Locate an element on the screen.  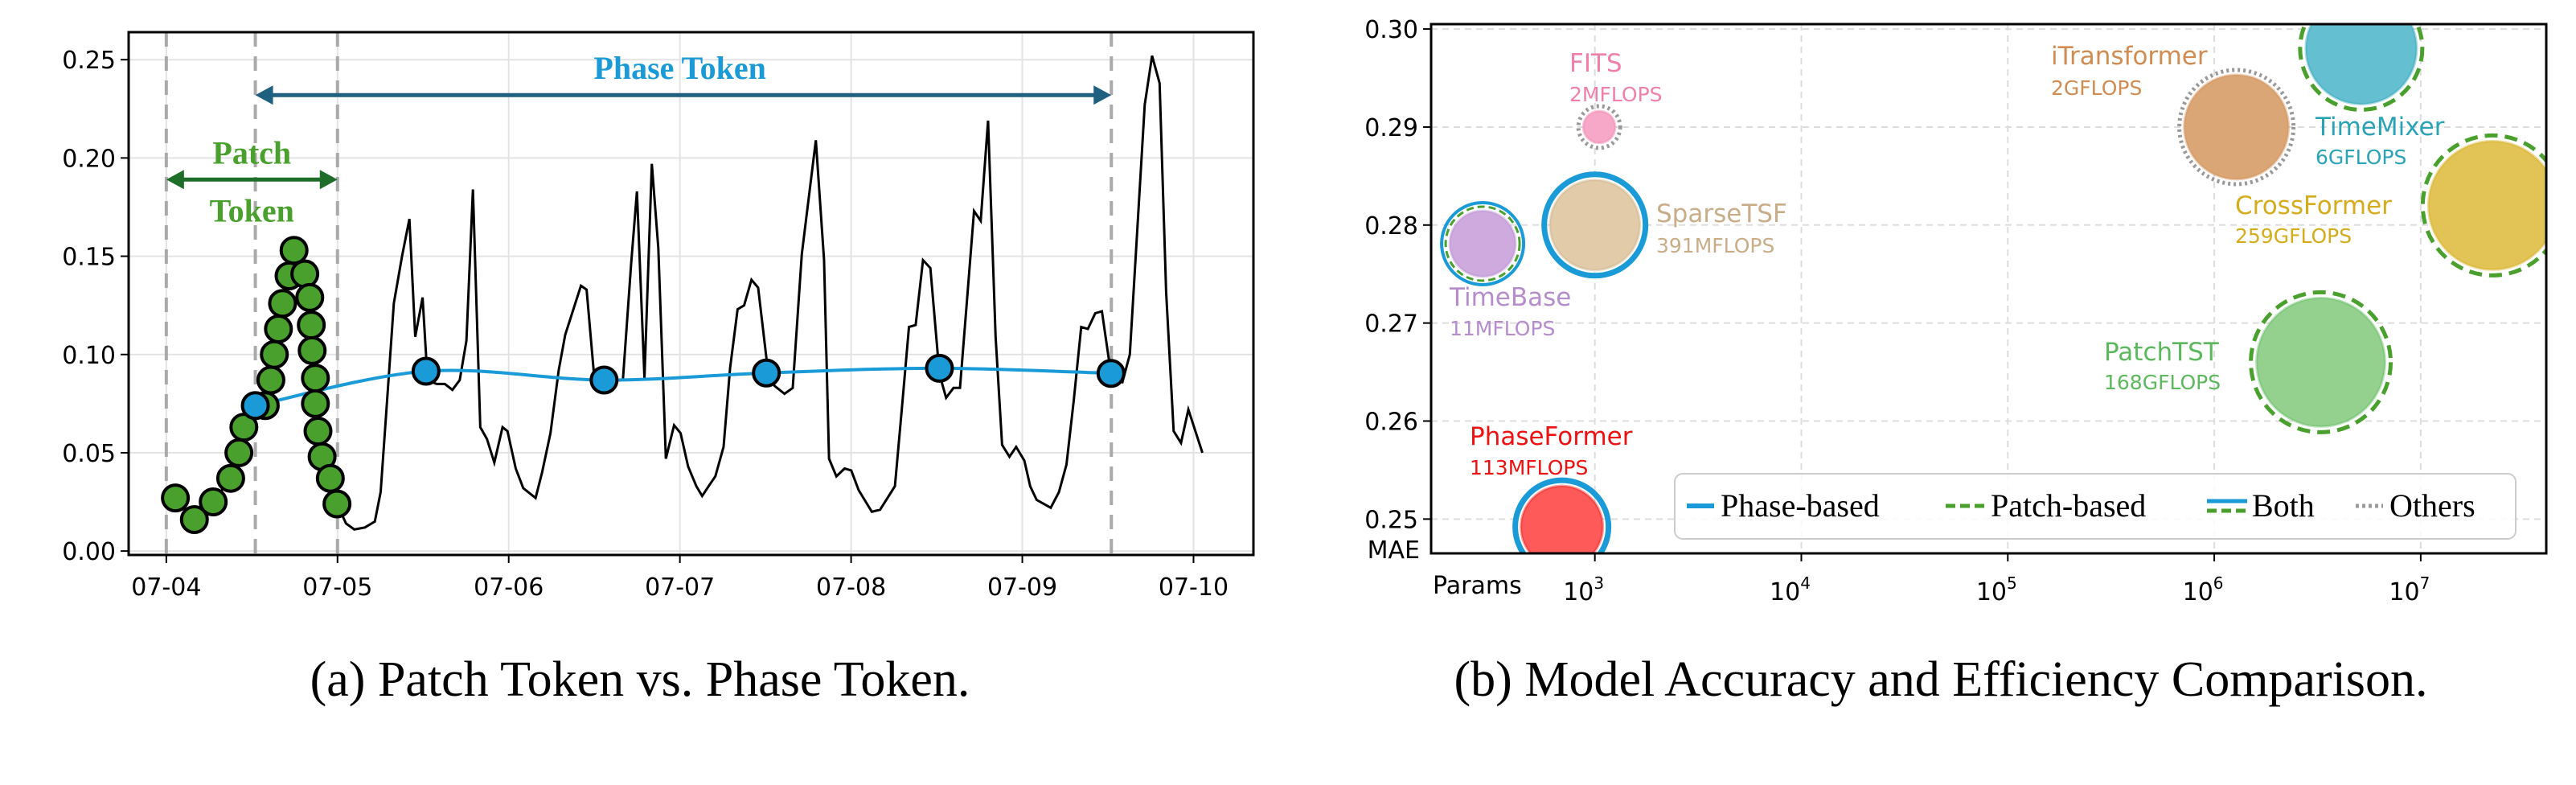
y-tick-label: 0.29 is located at coordinates (1391, 128).